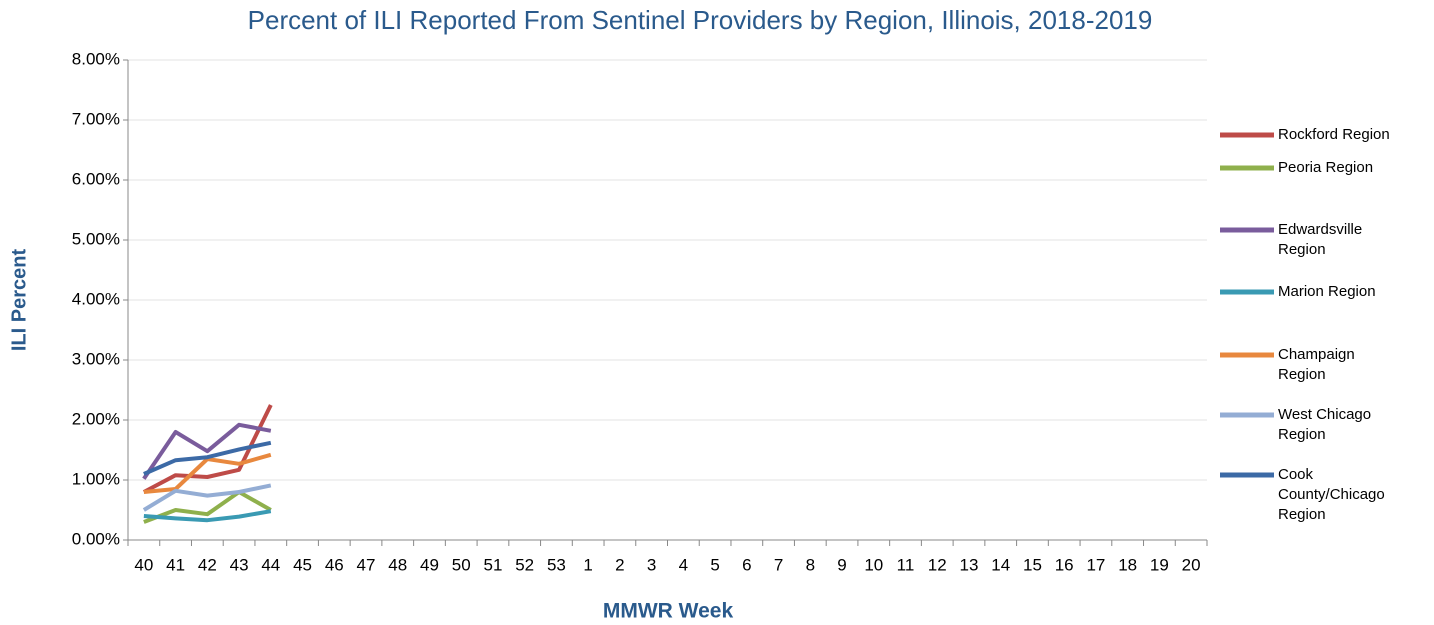 The width and height of the screenshot is (1434, 625). I want to click on x-tick-label: 1, so click(587, 564).